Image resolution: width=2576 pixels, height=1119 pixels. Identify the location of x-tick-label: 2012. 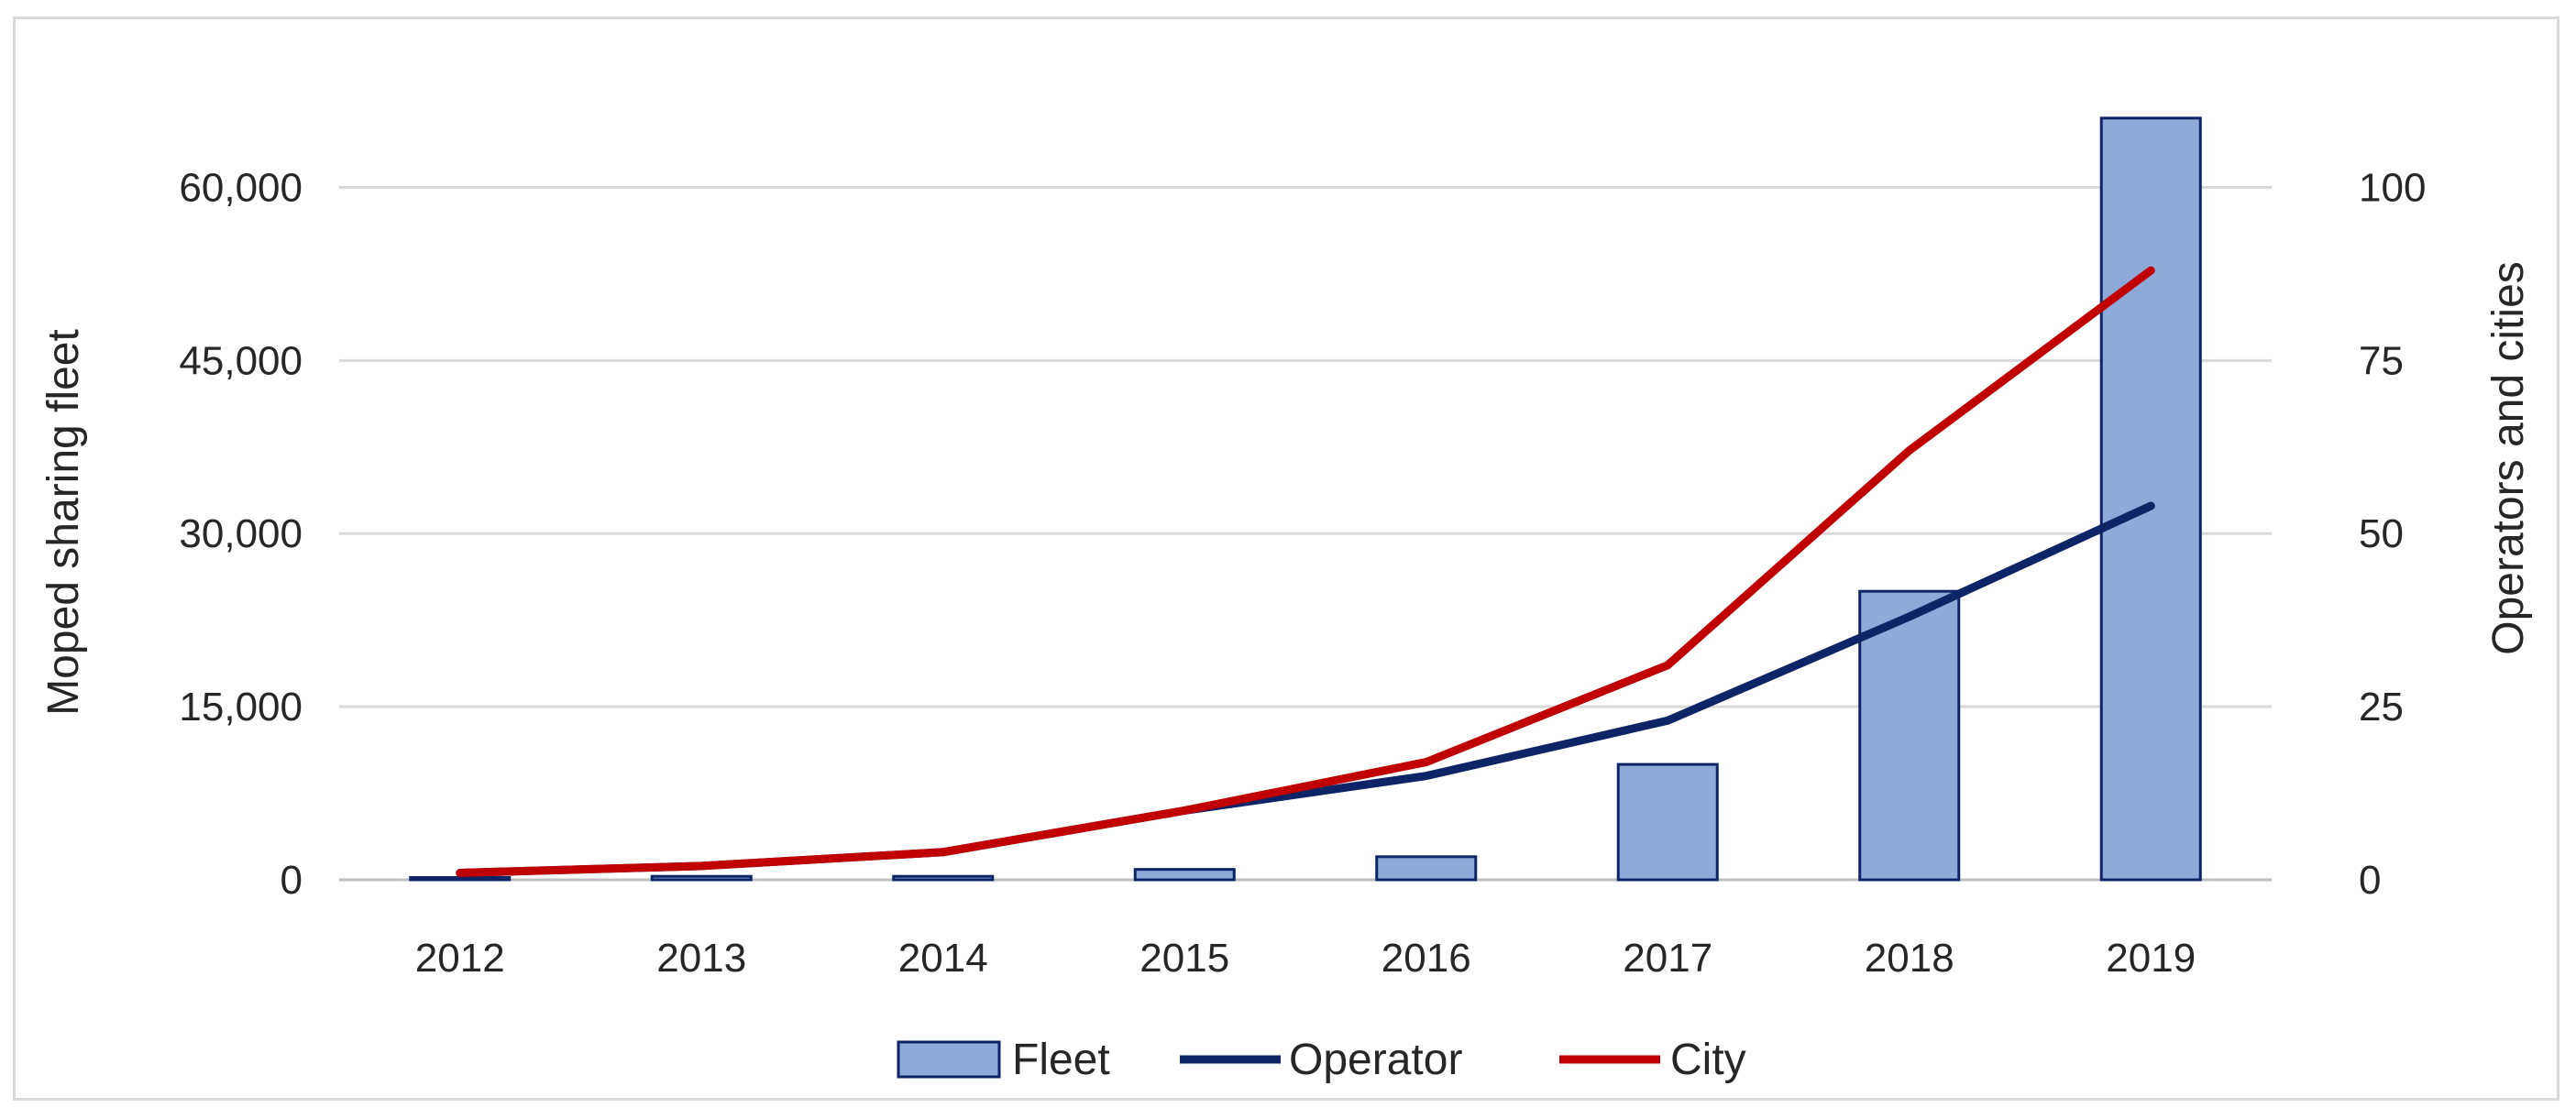
(460, 959).